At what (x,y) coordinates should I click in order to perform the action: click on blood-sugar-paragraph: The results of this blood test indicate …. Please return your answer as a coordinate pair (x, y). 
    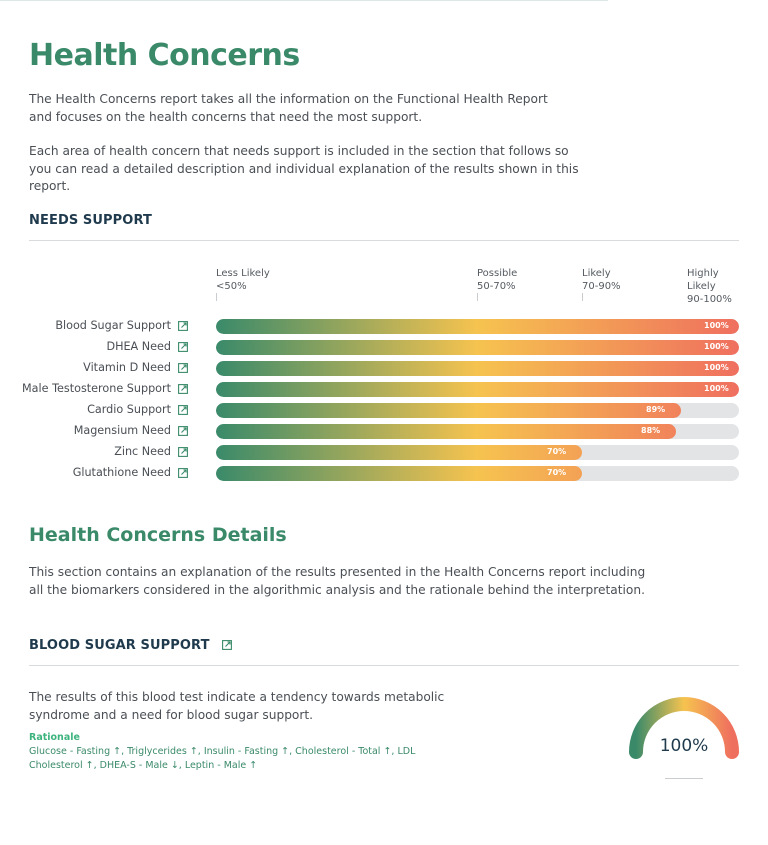
    Looking at the image, I should click on (237, 706).